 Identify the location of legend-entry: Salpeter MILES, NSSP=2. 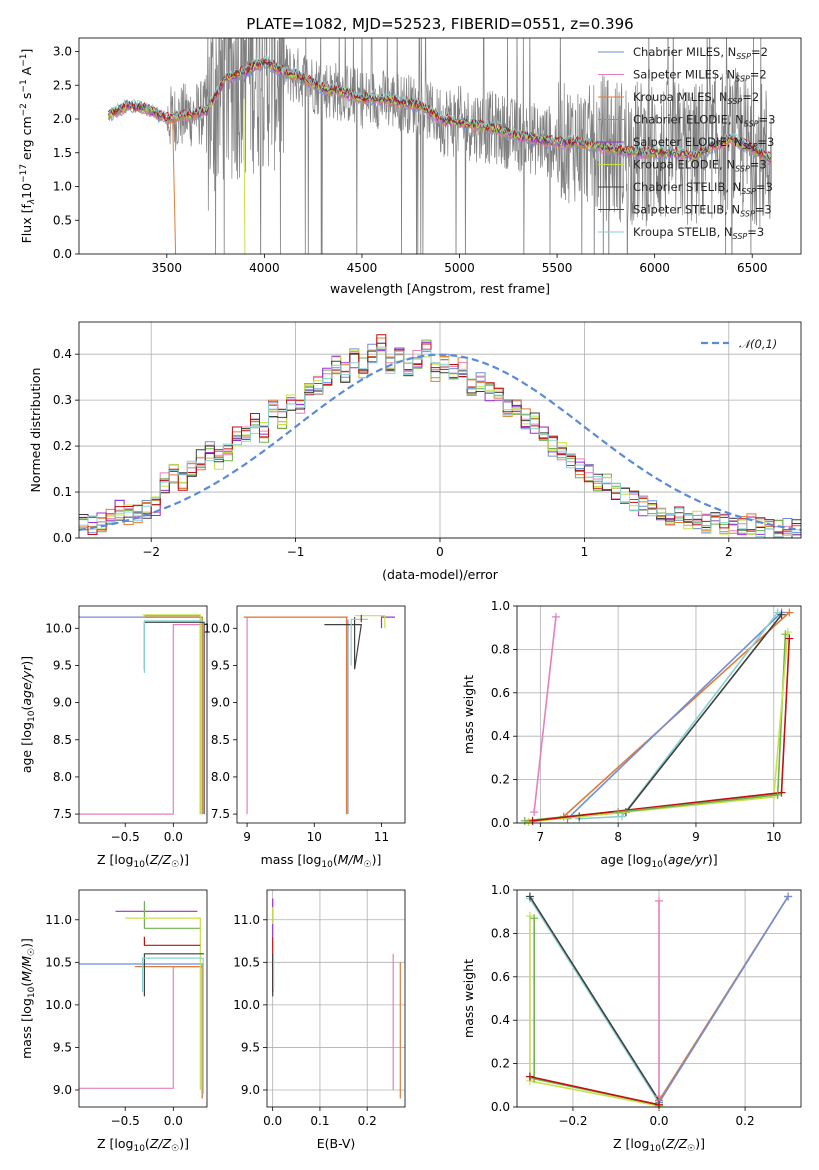
(700, 76).